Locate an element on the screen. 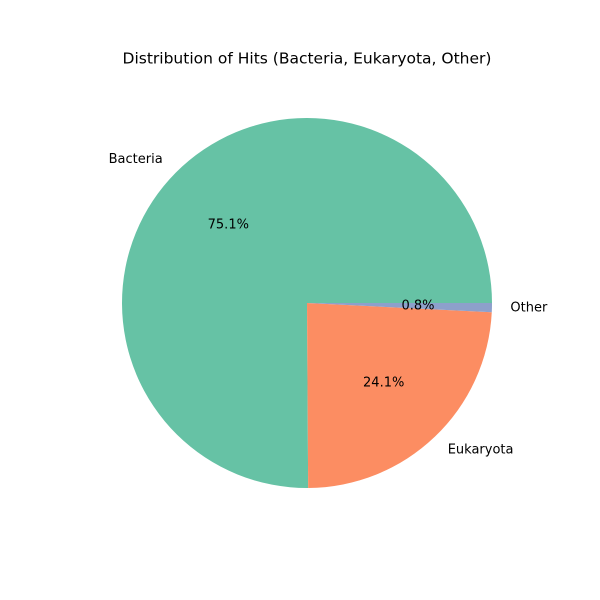  slice-label-eukaryota: Eukaryota is located at coordinates (481, 450).